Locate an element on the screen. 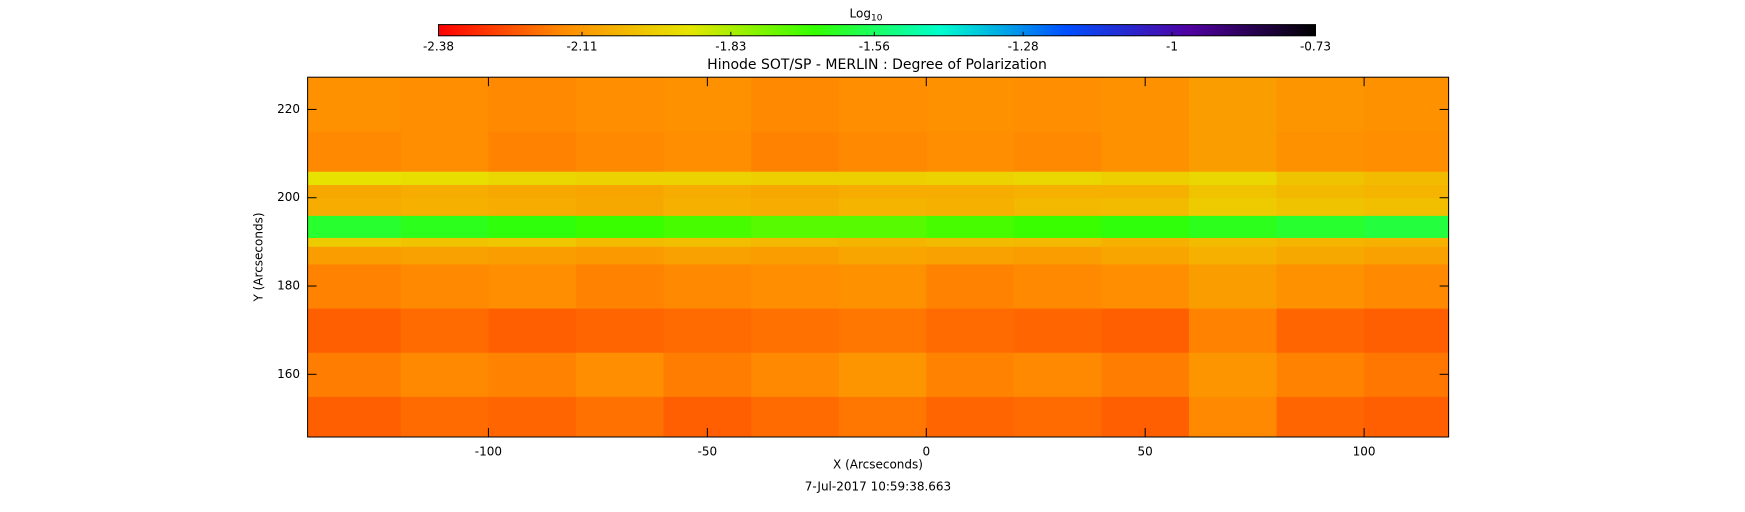  y-axis-label: Y (Arcseconds) is located at coordinates (259, 257).